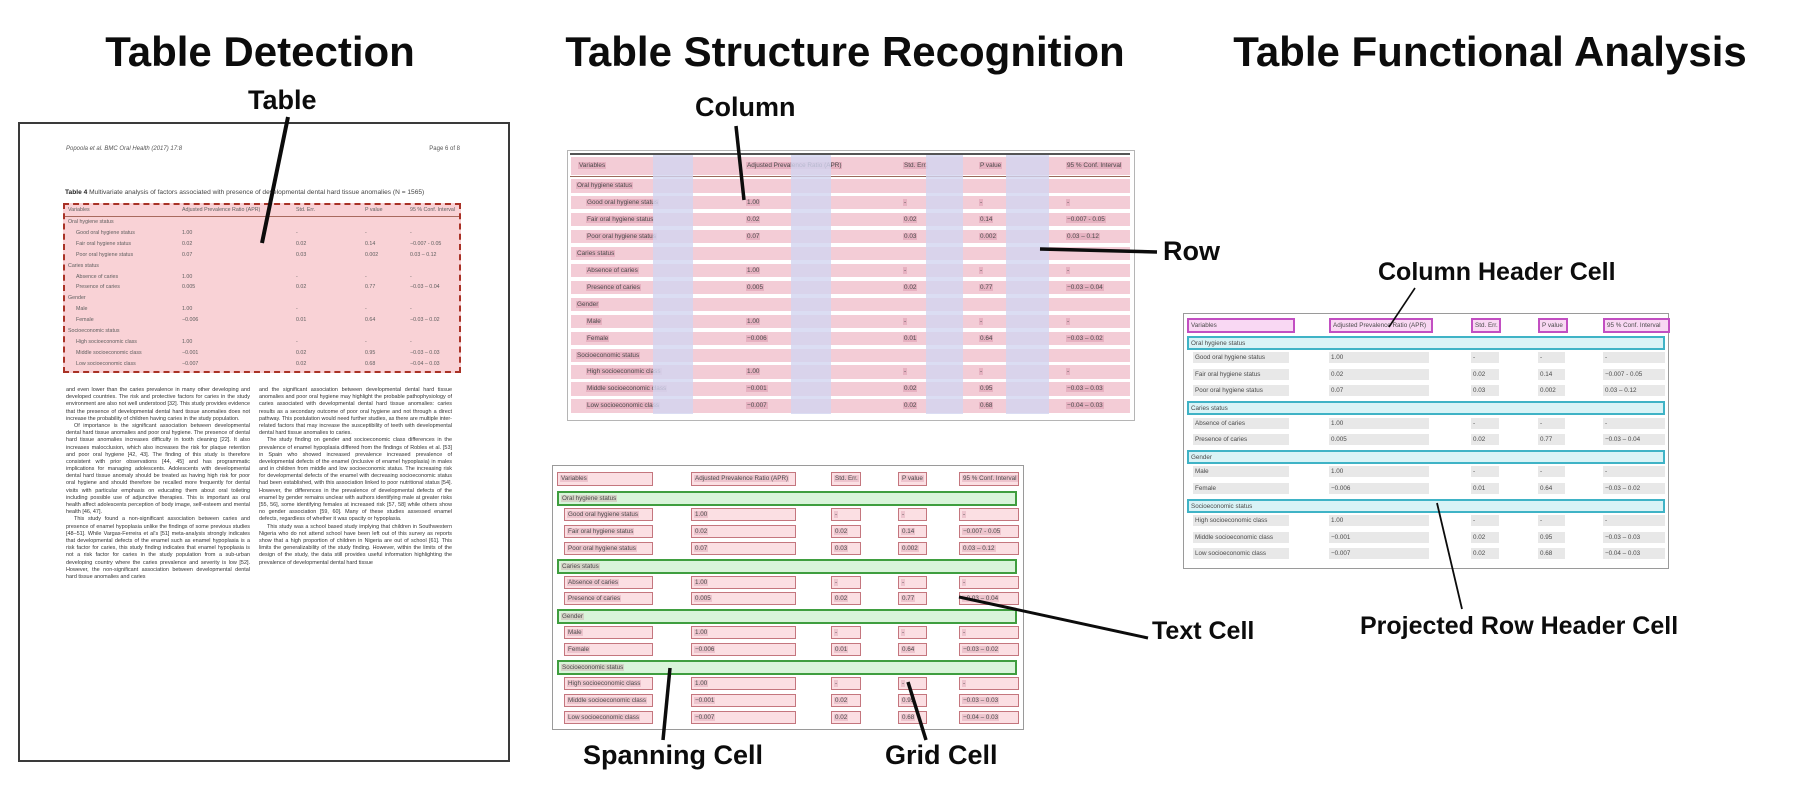  Describe the element at coordinates (1337, 374) in the screenshot. I see `cell-line: 0.02` at that location.